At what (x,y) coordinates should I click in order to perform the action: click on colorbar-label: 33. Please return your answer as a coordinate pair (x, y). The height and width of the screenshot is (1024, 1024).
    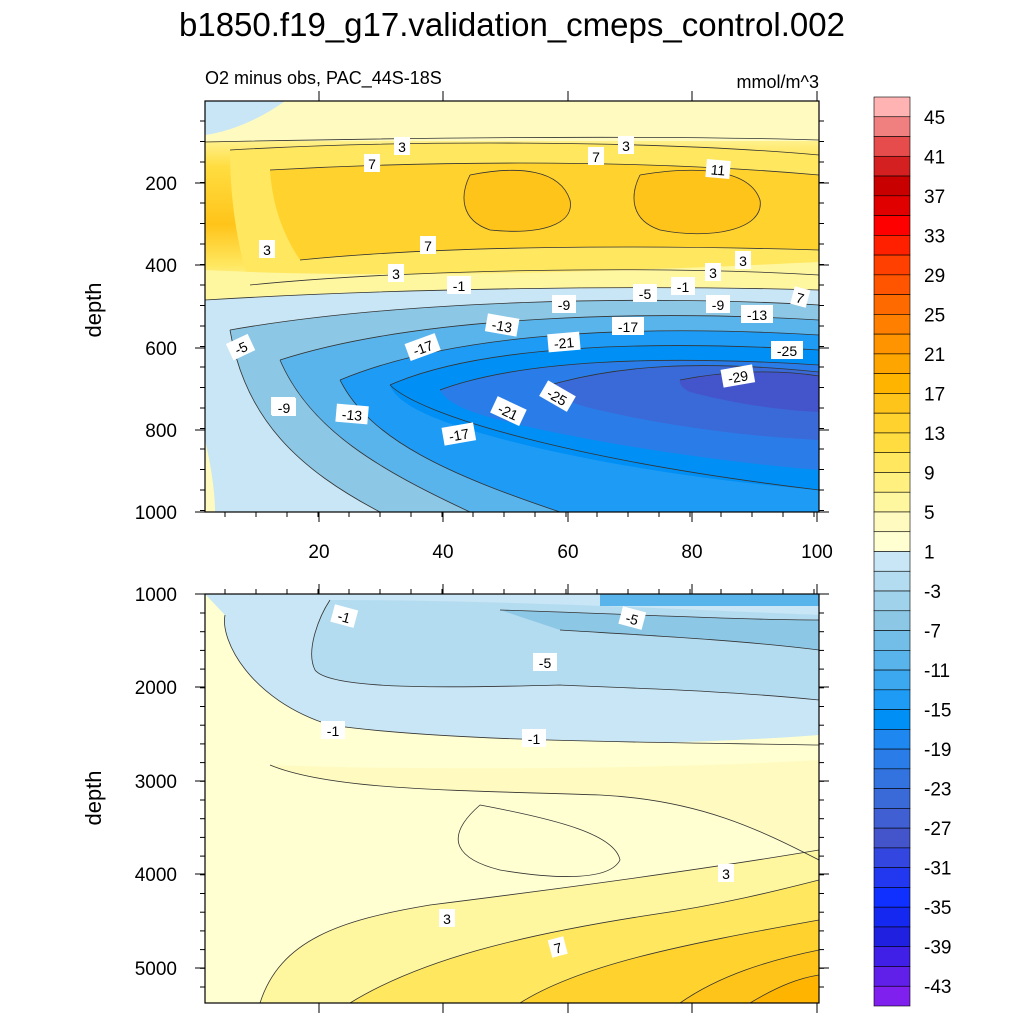
    Looking at the image, I should click on (934, 236).